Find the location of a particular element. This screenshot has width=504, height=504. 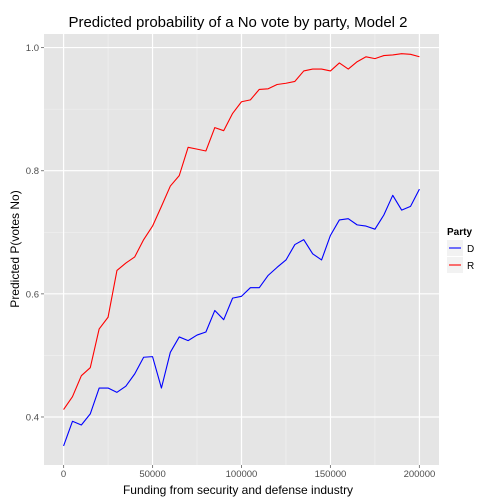

y-tick-label: 0.8 is located at coordinates (32, 171).